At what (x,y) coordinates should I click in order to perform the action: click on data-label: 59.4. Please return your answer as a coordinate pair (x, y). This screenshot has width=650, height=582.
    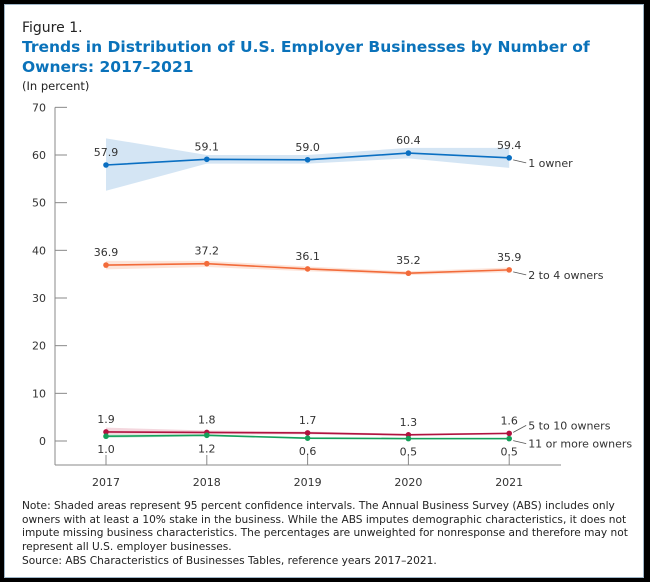
    Looking at the image, I should click on (509, 145).